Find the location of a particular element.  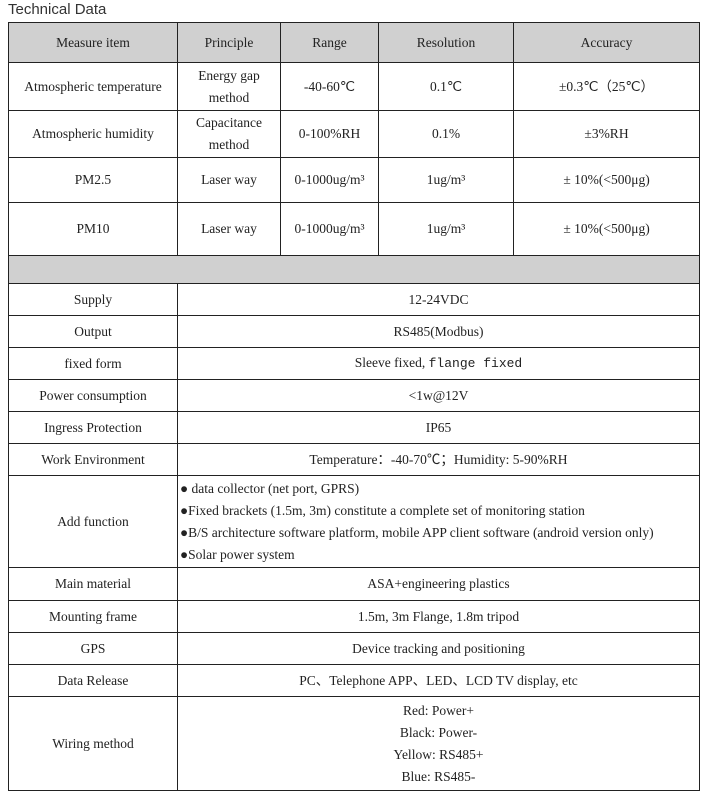

spec-row: Power consumption <1w@12V is located at coordinates (354, 395).